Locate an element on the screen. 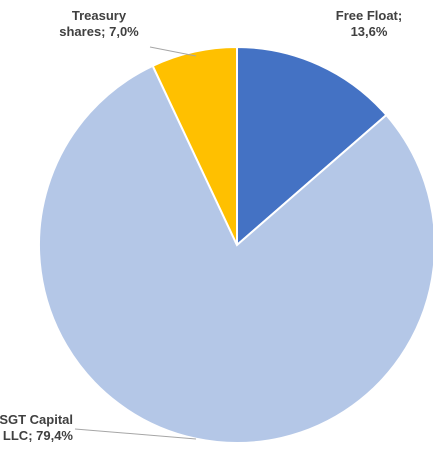  slice-label-sgt-capital-llc: SGT Capital LLC; 79,4% is located at coordinates (36, 427).